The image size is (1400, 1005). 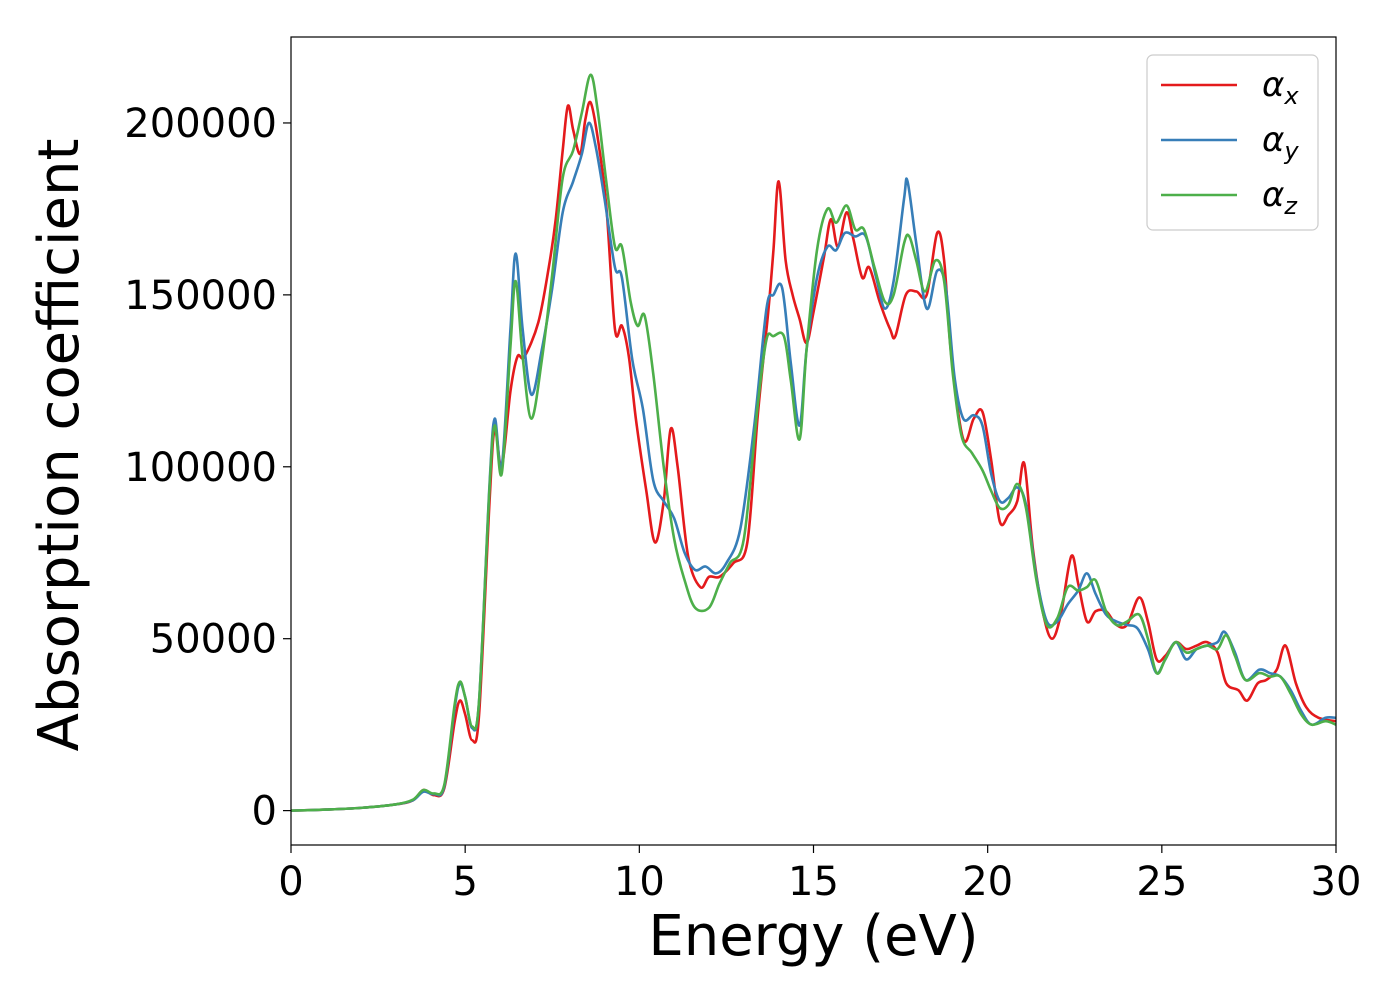 I want to click on x-tick-label: 5, so click(x=464, y=882).